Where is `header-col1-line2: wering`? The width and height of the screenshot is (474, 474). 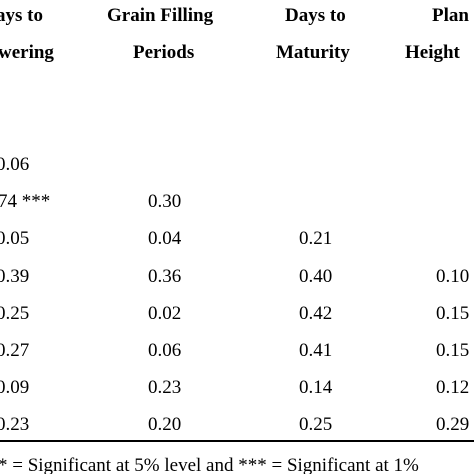
header-col1-line2: wering is located at coordinates (27, 52).